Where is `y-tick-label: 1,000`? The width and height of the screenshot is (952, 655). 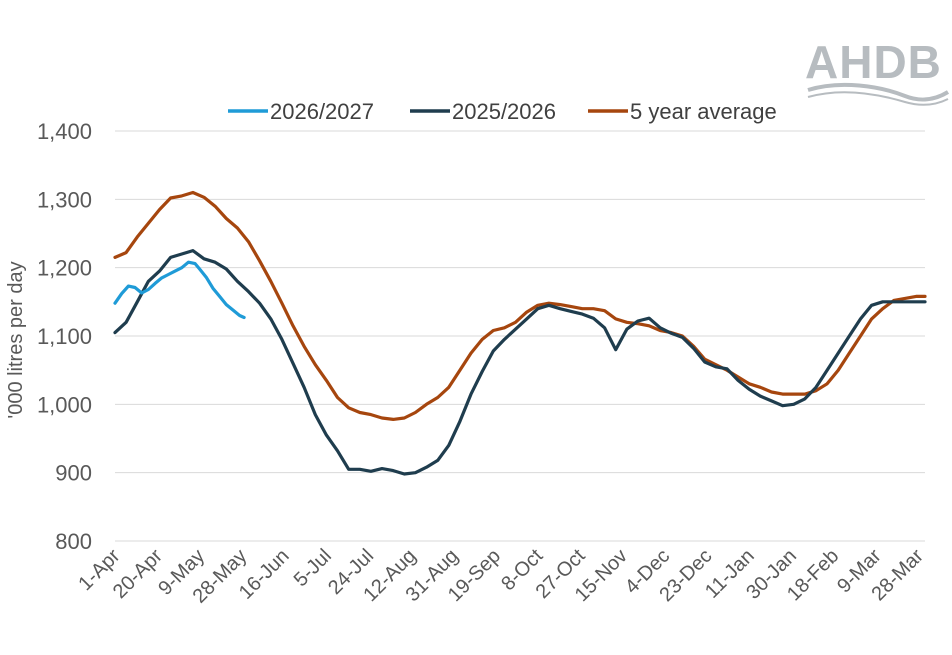 y-tick-label: 1,000 is located at coordinates (64, 404).